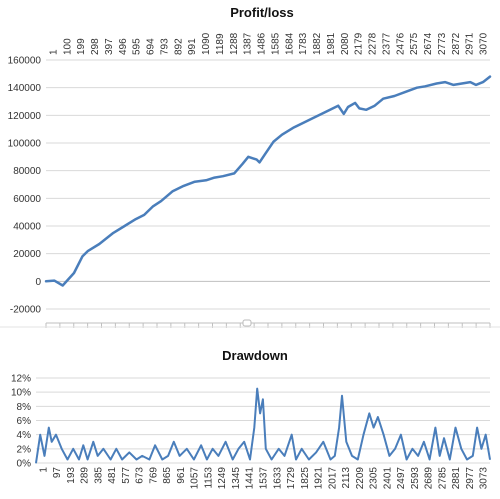  What do you see at coordinates (305, 478) in the screenshot?
I see `x-tick-label: 1825` at bounding box center [305, 478].